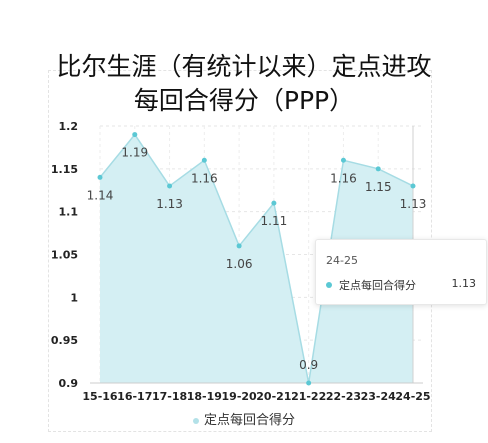 The image size is (488, 443). What do you see at coordinates (195, 420) in the screenshot?
I see `legend-marker` at bounding box center [195, 420].